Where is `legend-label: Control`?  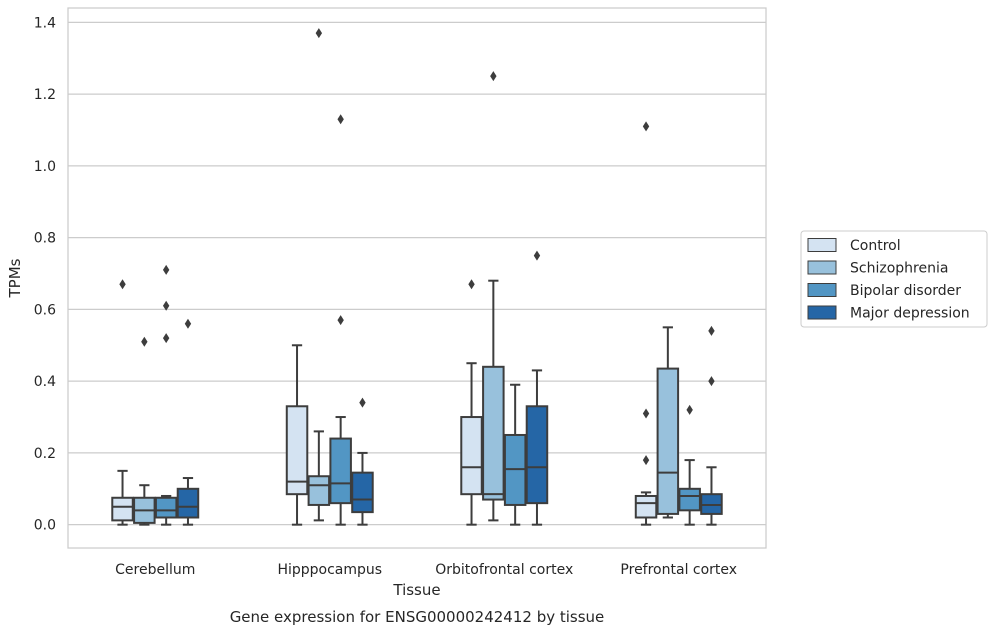 legend-label: Control is located at coordinates (875, 246).